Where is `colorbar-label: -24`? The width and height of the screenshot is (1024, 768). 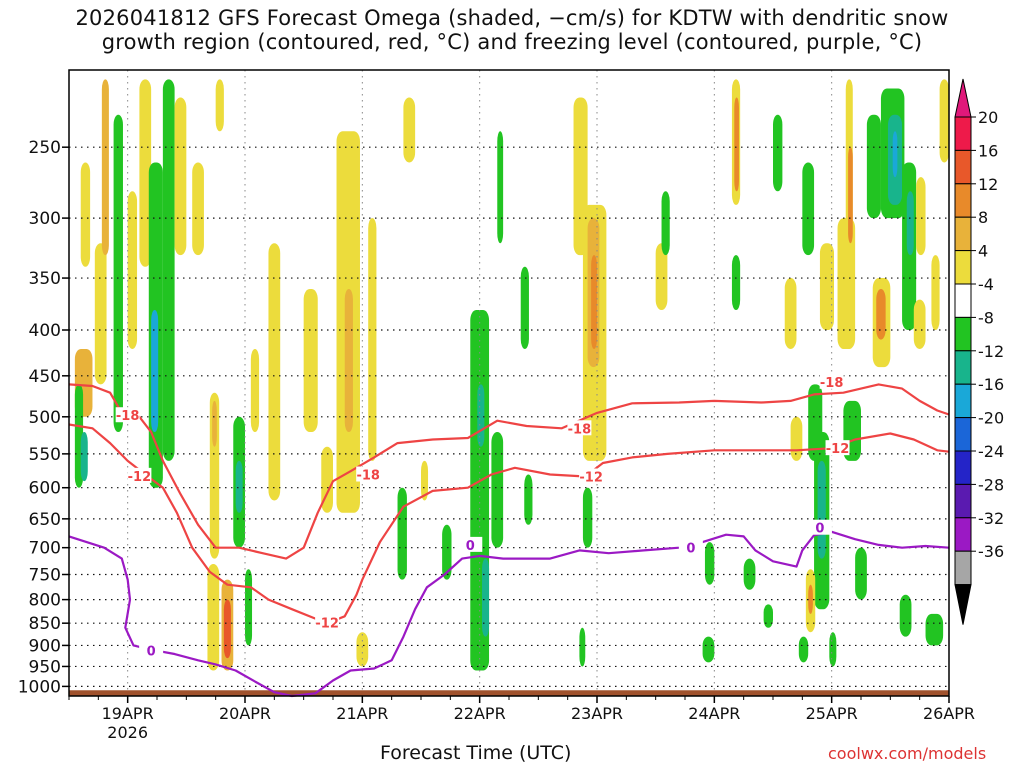
colorbar-label: -24 is located at coordinates (991, 451).